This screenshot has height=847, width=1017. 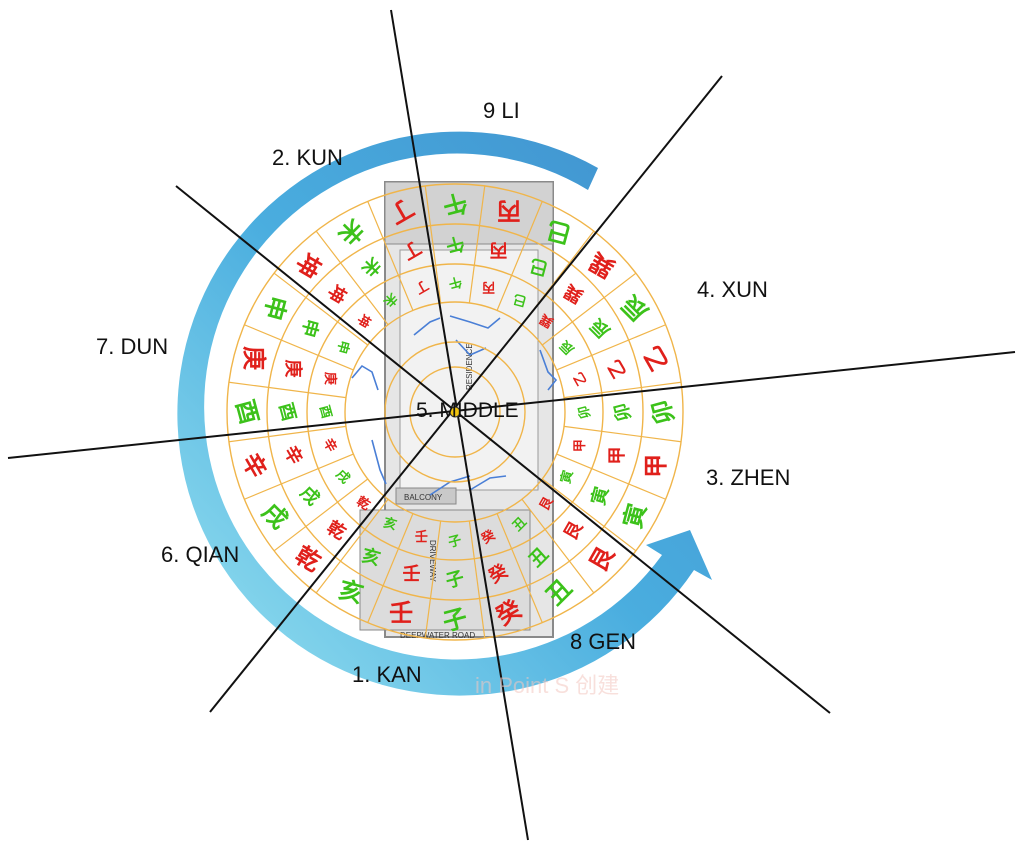 I want to click on balcony-label: BALCONY, so click(x=423, y=497).